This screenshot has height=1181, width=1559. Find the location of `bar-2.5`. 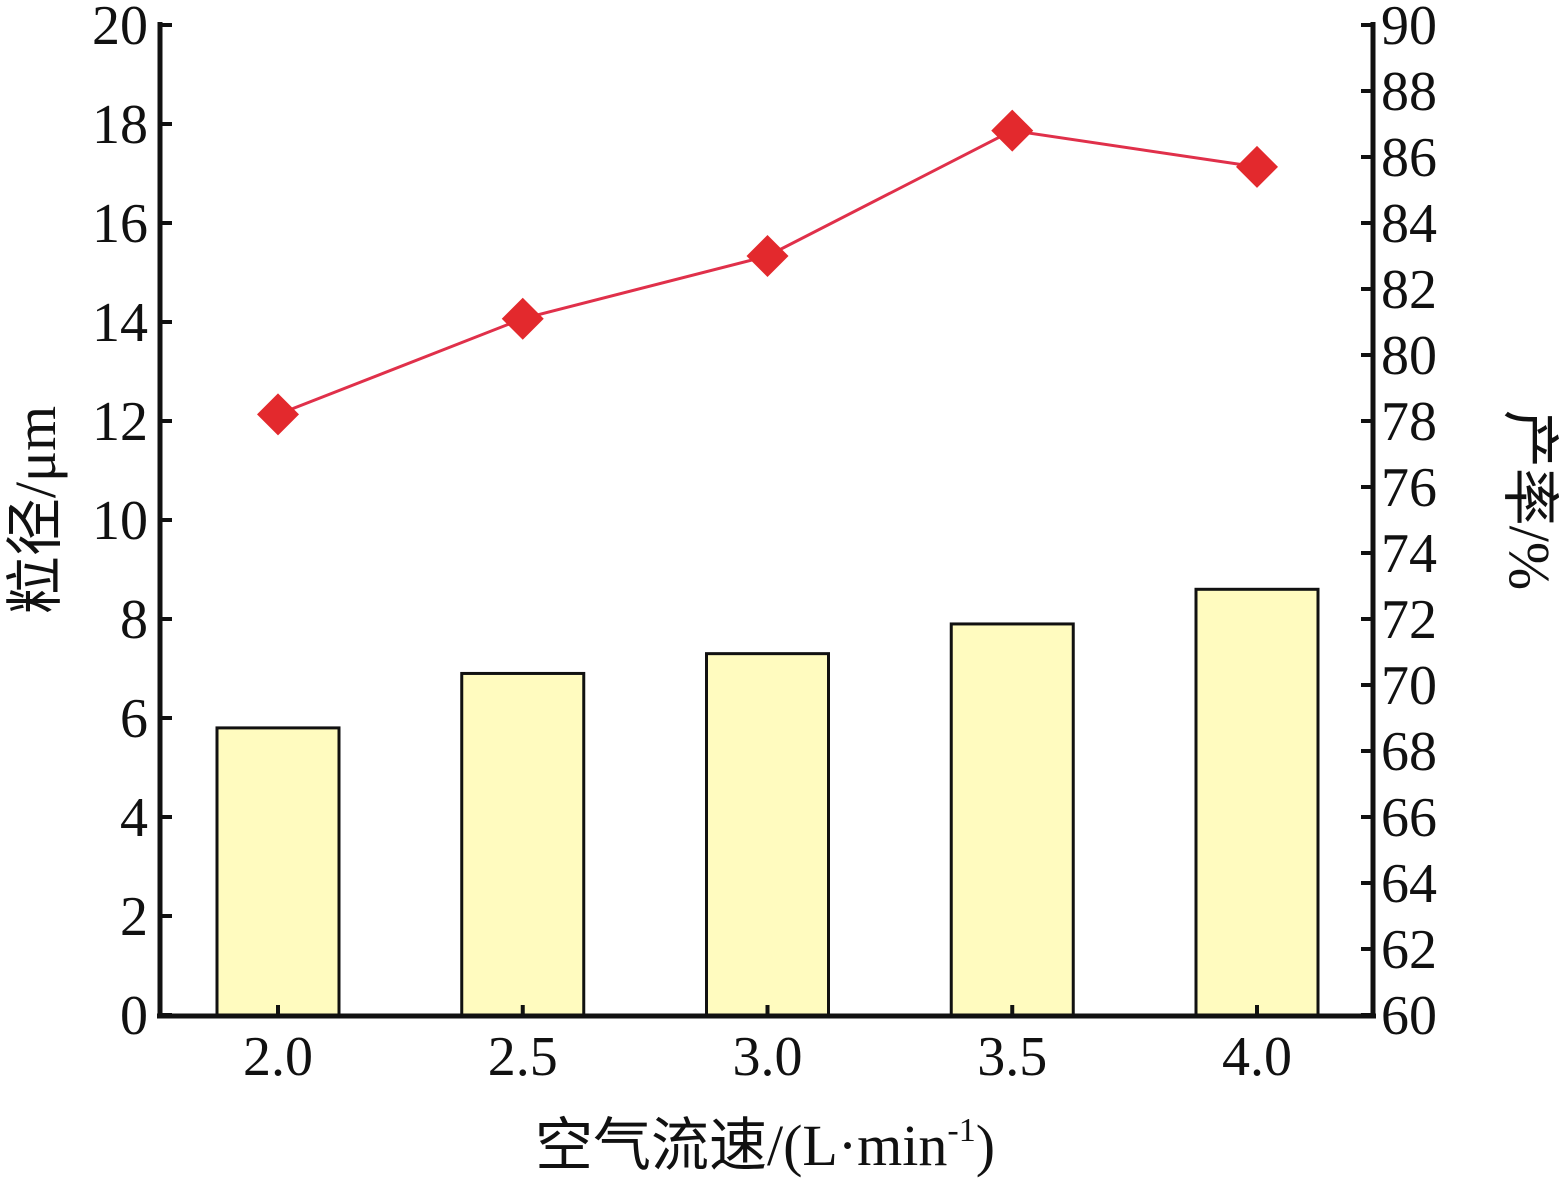

bar-2.5 is located at coordinates (523, 844).